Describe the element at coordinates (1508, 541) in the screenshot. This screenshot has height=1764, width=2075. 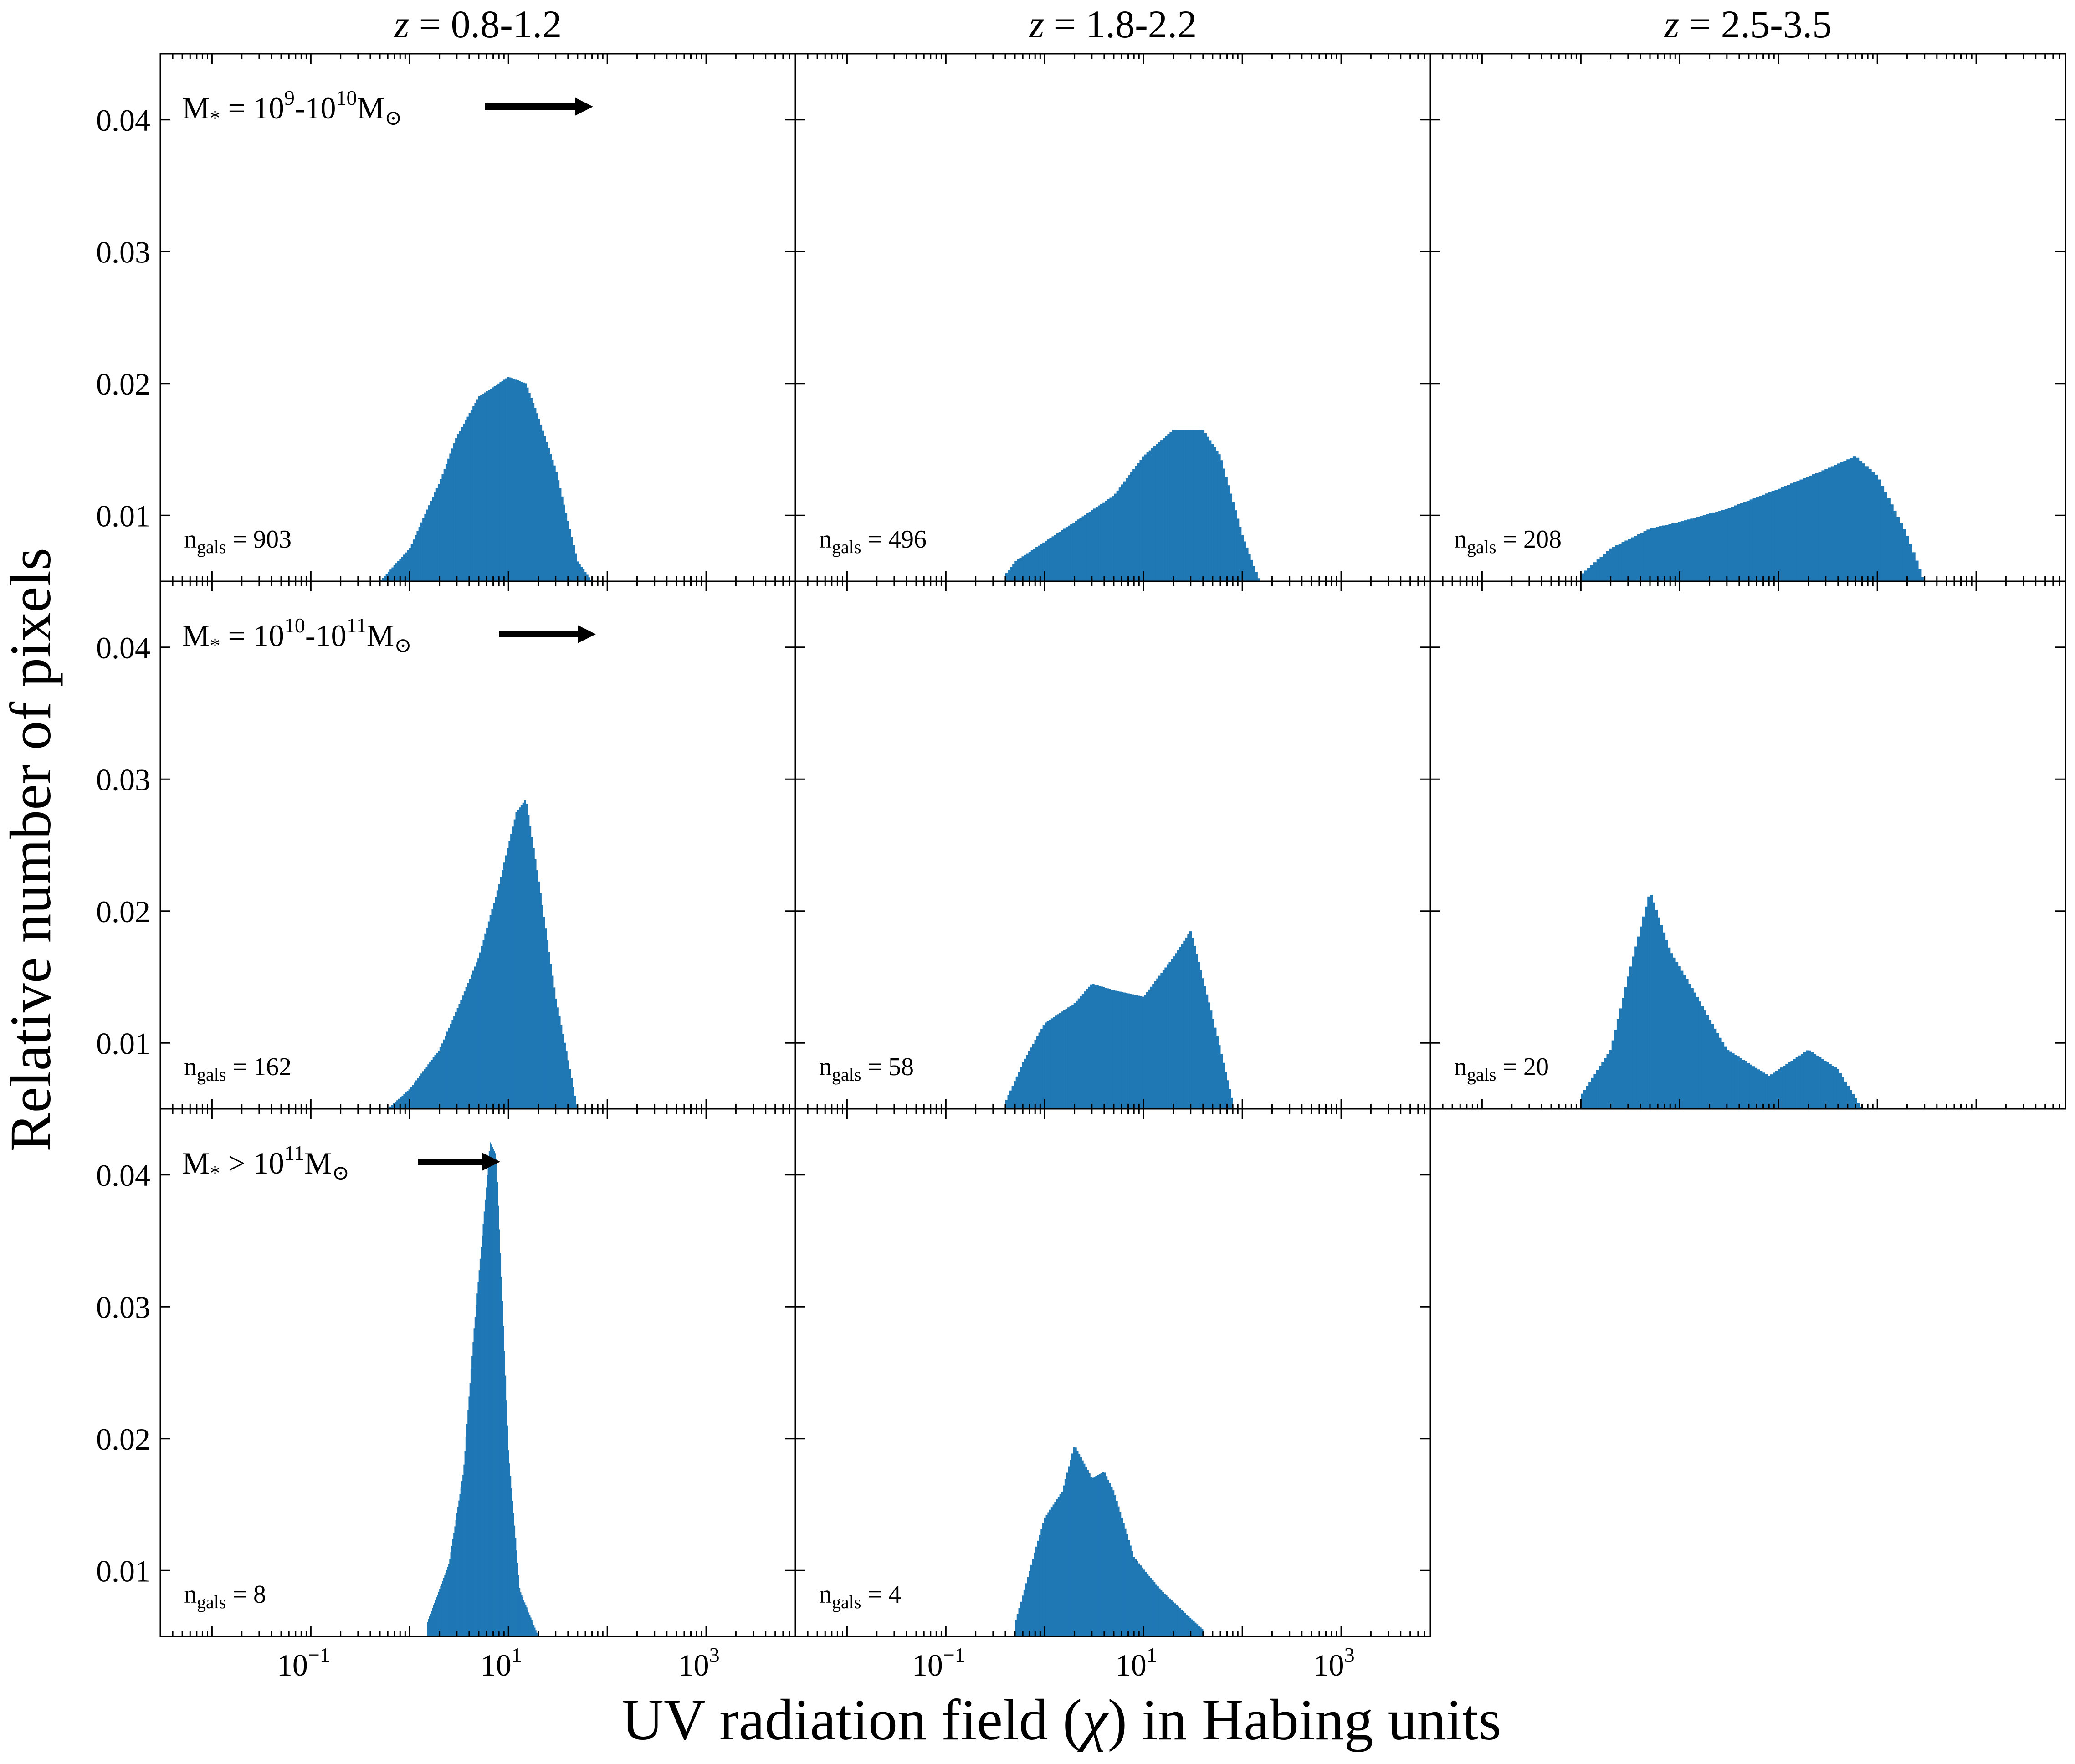
I see `ngals-label: ngals = 208` at that location.